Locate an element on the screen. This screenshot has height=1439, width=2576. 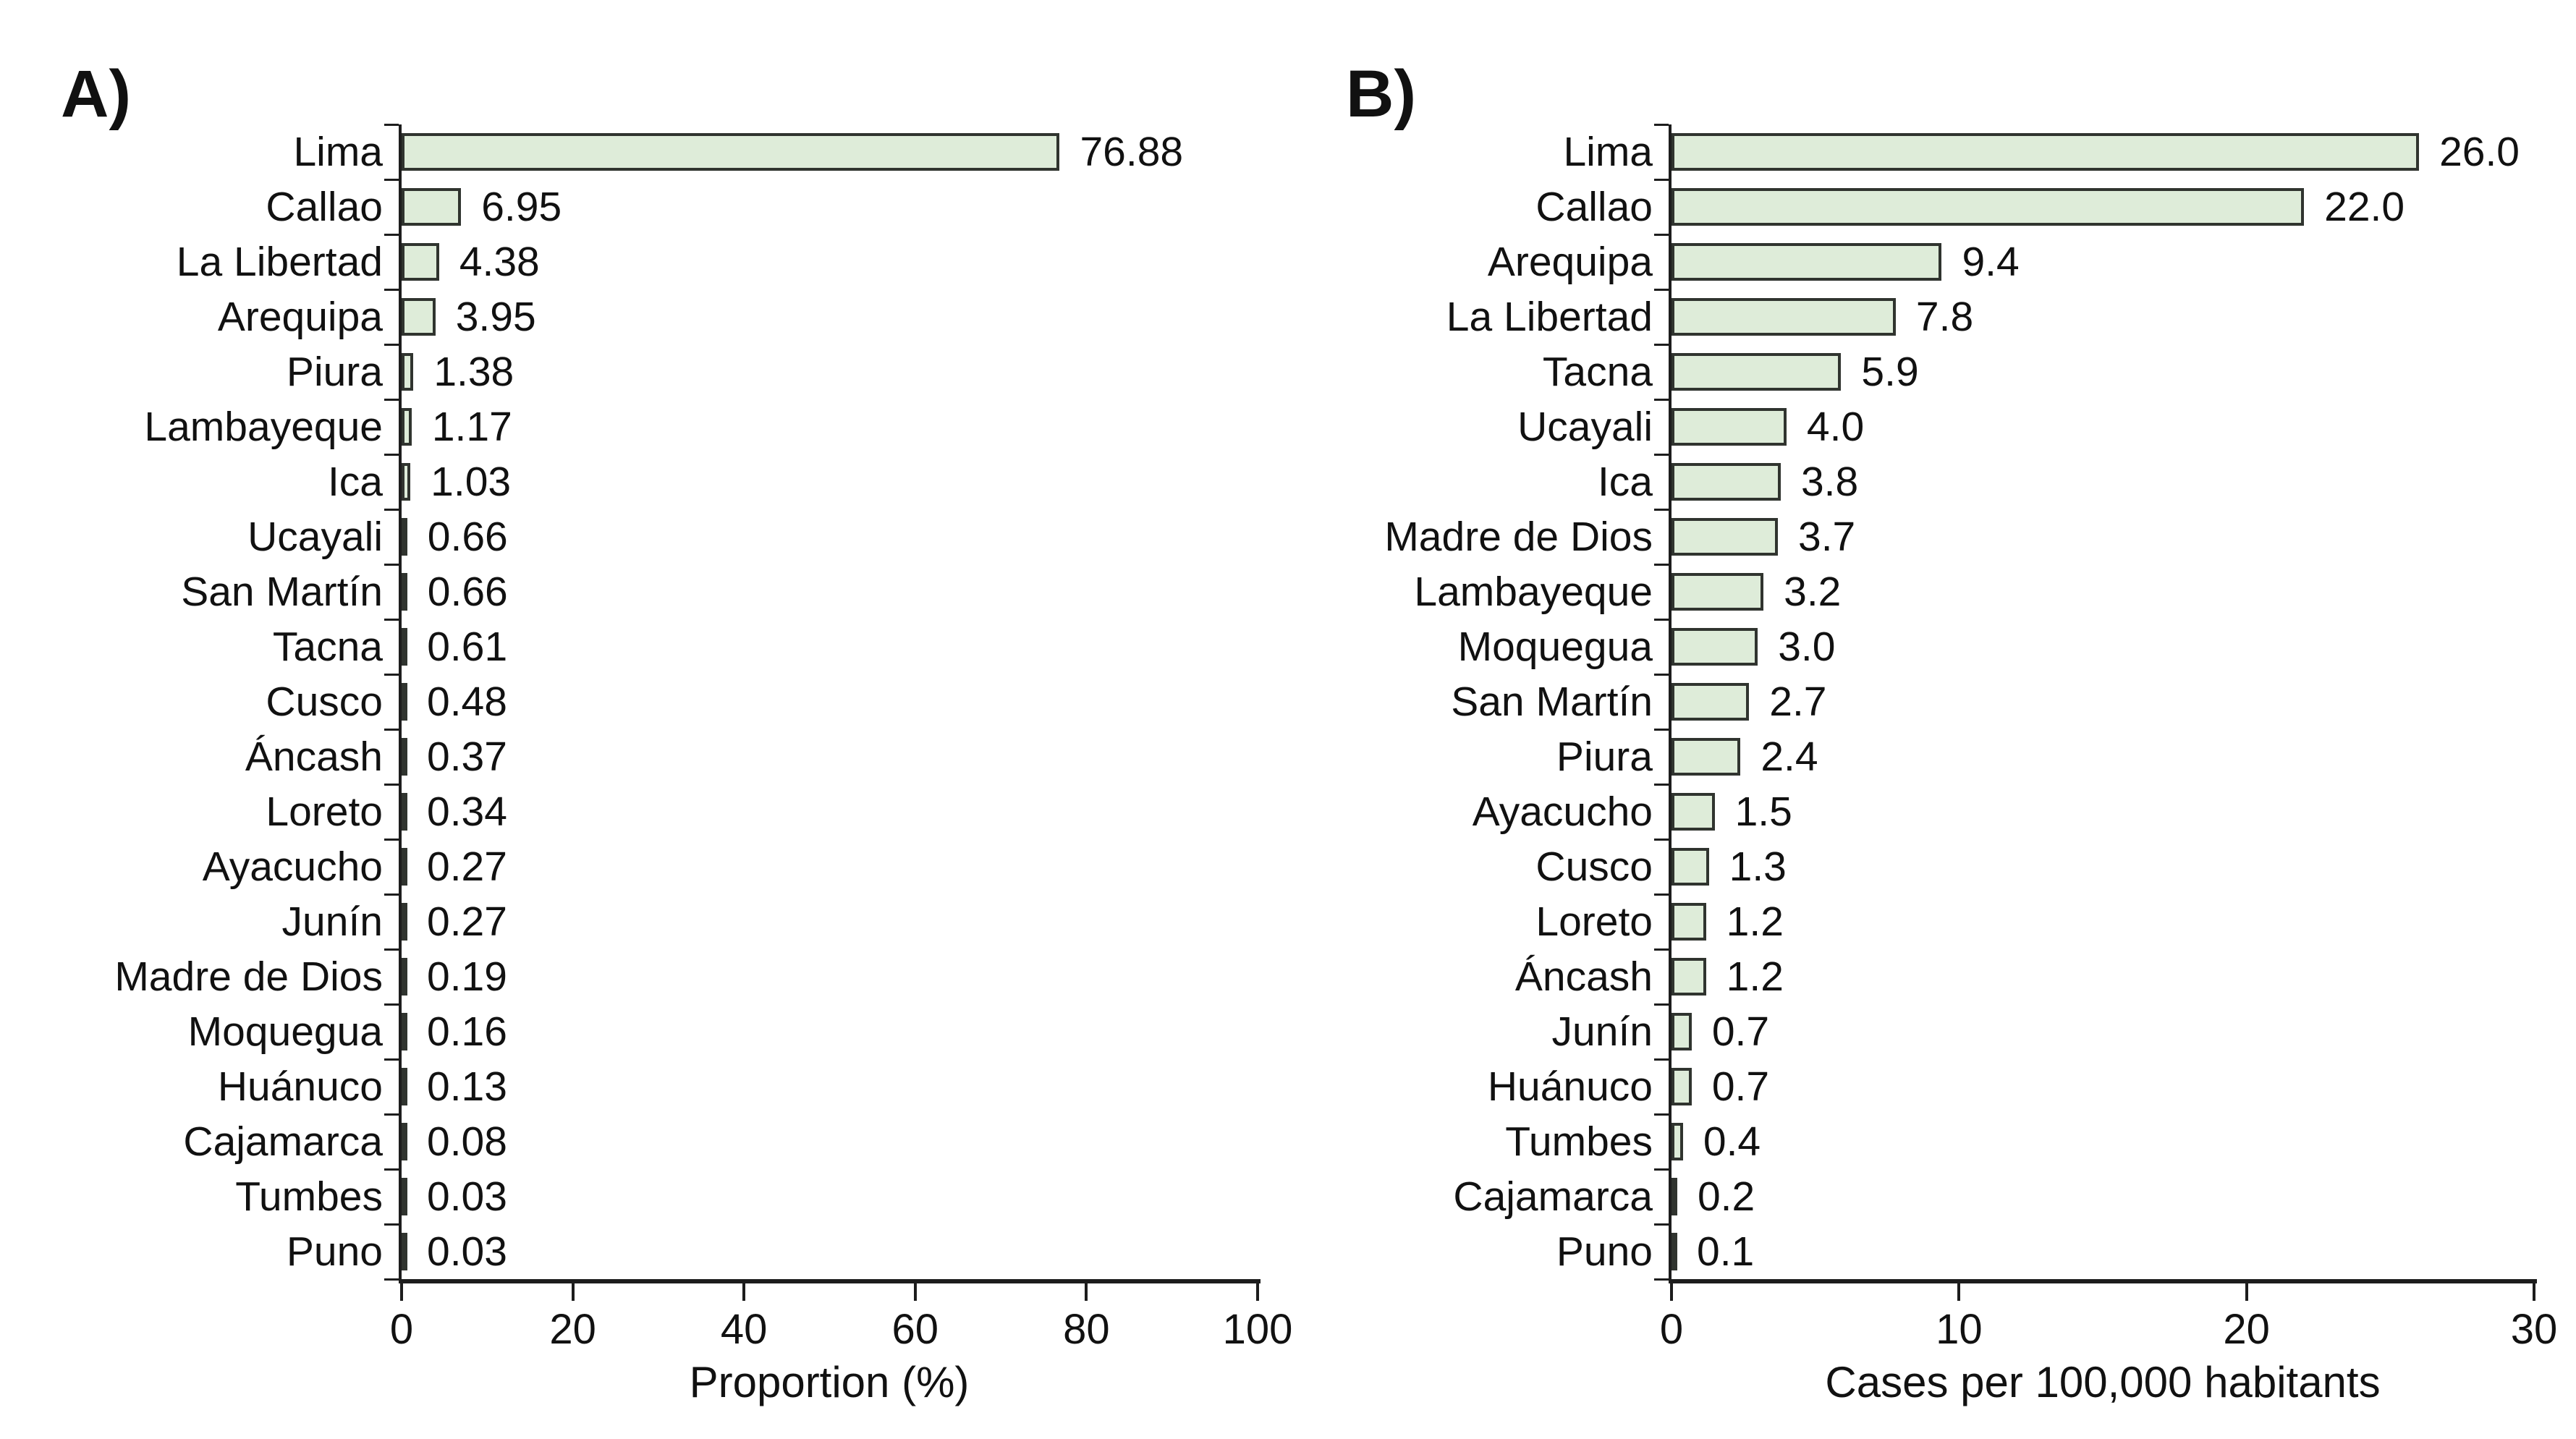
x-tick-label: 100 is located at coordinates (1257, 1329).